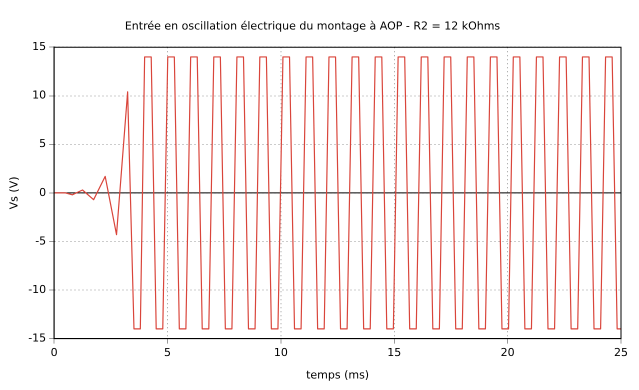  What do you see at coordinates (54, 353) in the screenshot?
I see `x-tick-label: 0` at bounding box center [54, 353].